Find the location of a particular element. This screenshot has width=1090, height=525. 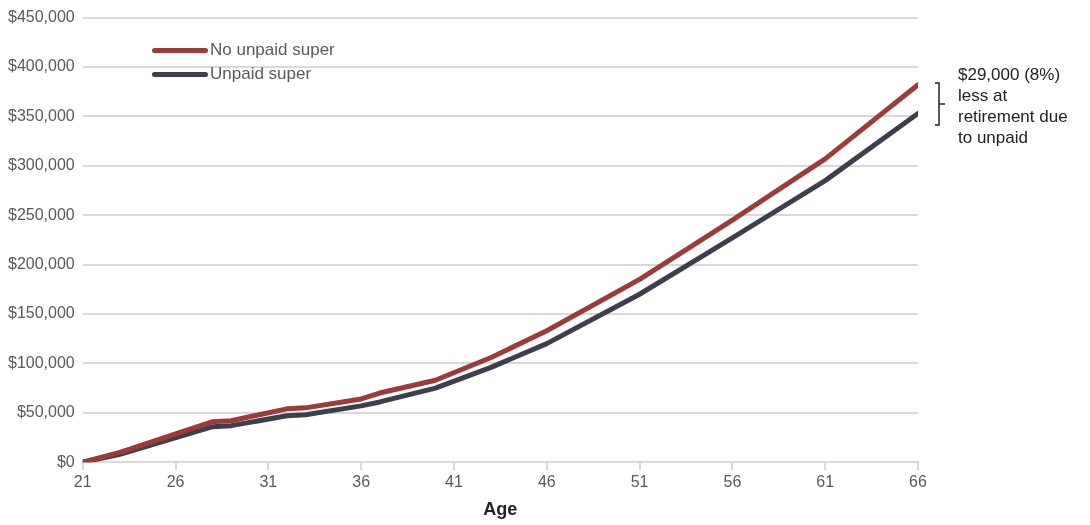

y-tick-label: $100,000 is located at coordinates (41, 362).